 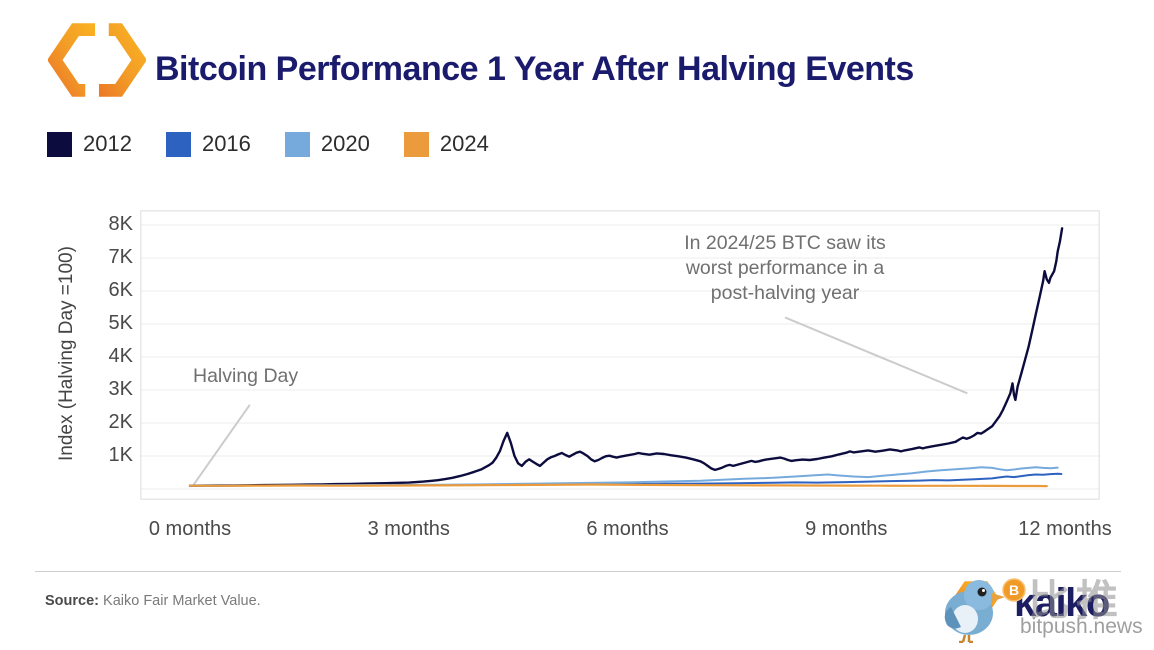 I want to click on series-line-2020, so click(x=624, y=476).